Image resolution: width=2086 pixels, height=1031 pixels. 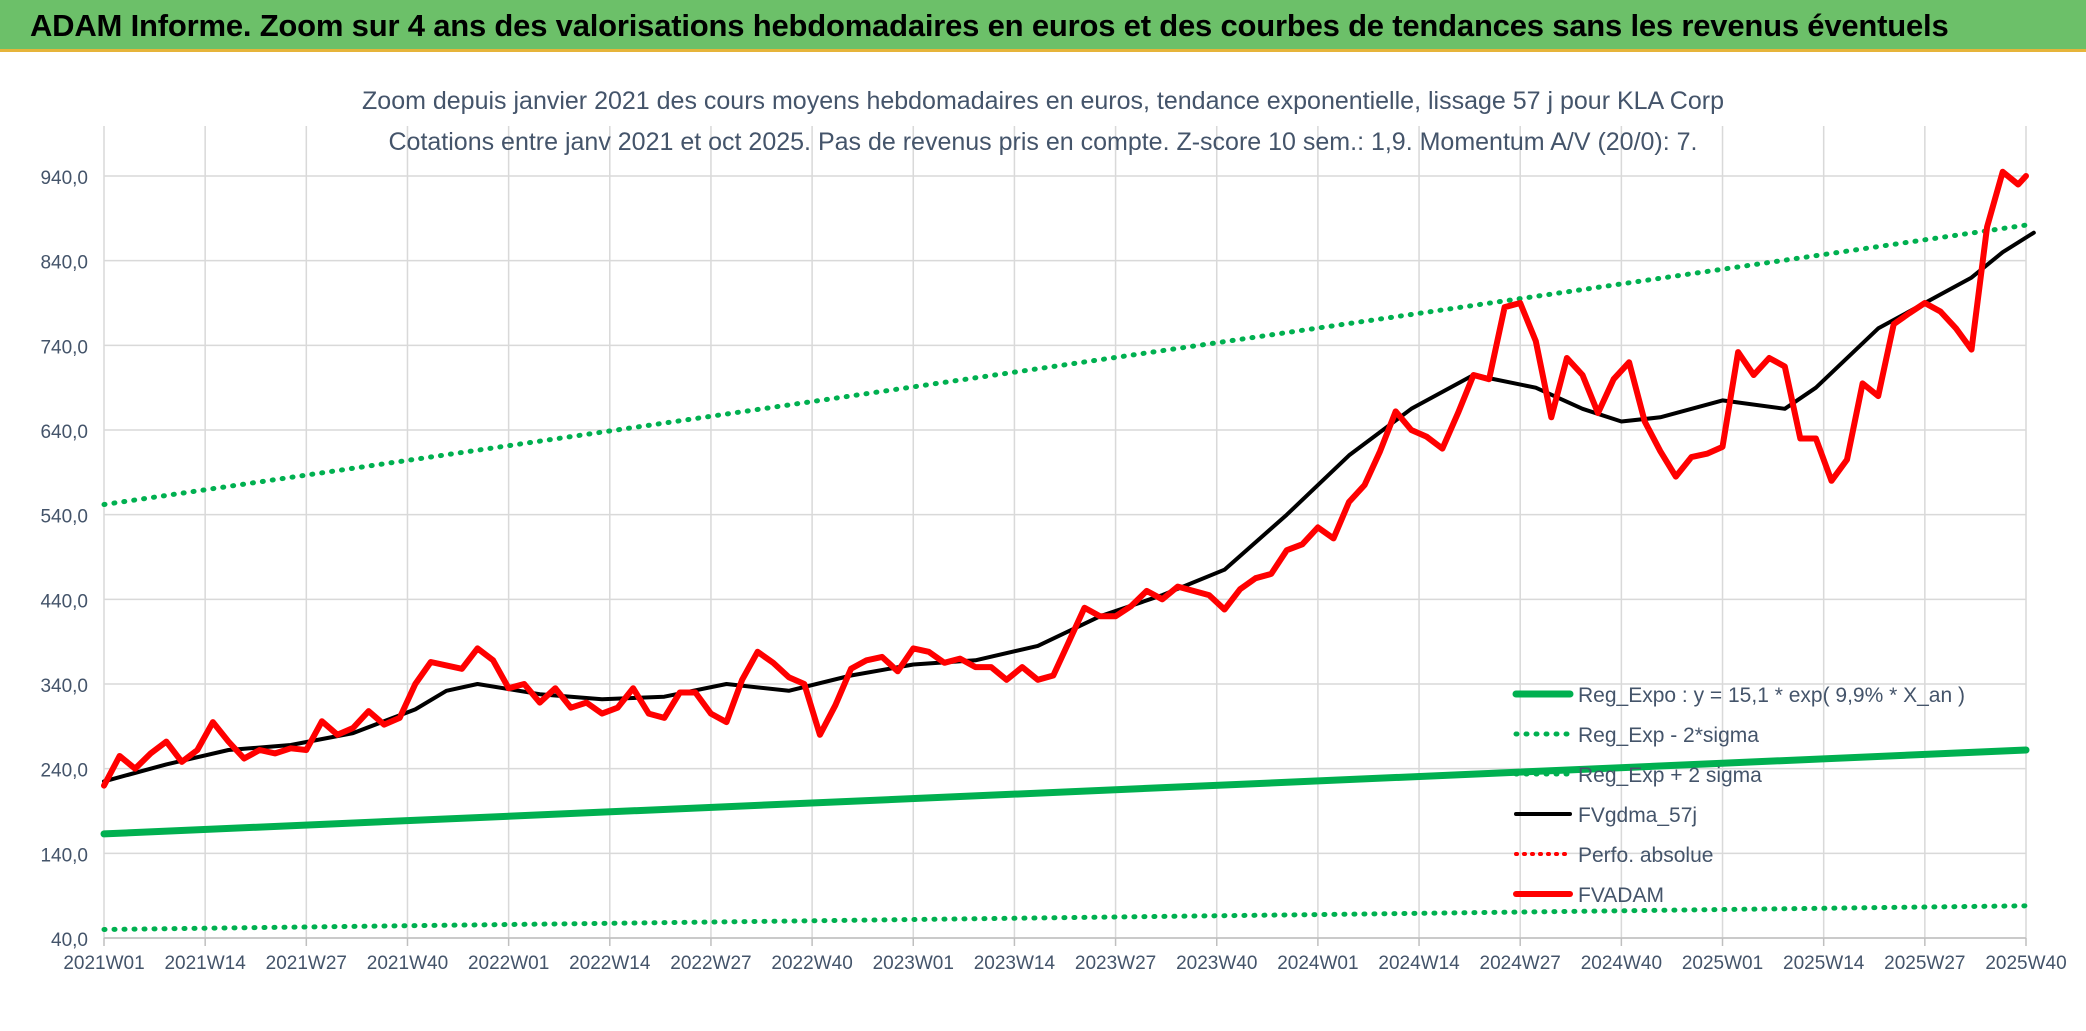 What do you see at coordinates (1520, 963) in the screenshot?
I see `x-tick-label: 2024W27` at bounding box center [1520, 963].